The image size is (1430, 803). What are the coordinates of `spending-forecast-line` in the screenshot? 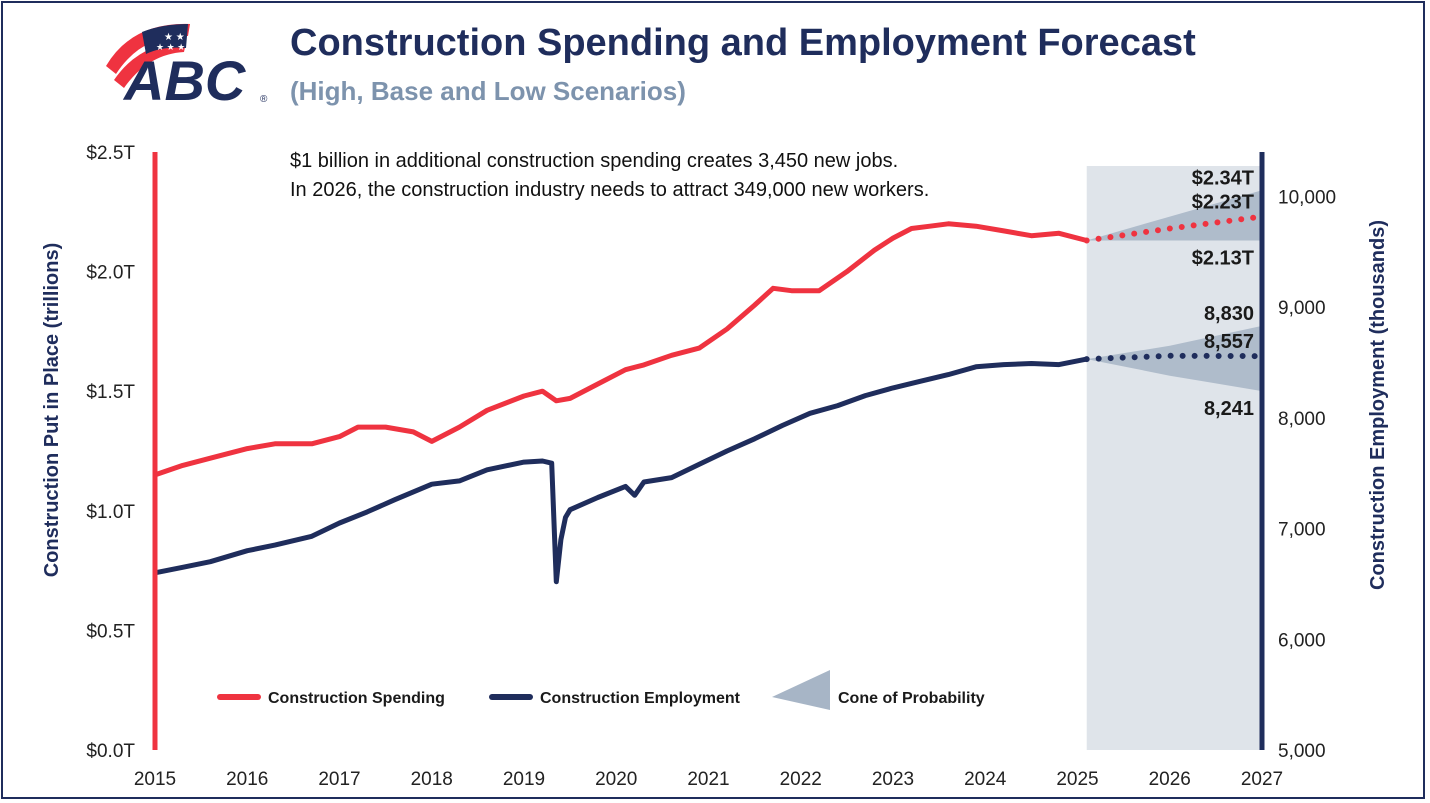 It's located at (1174, 228).